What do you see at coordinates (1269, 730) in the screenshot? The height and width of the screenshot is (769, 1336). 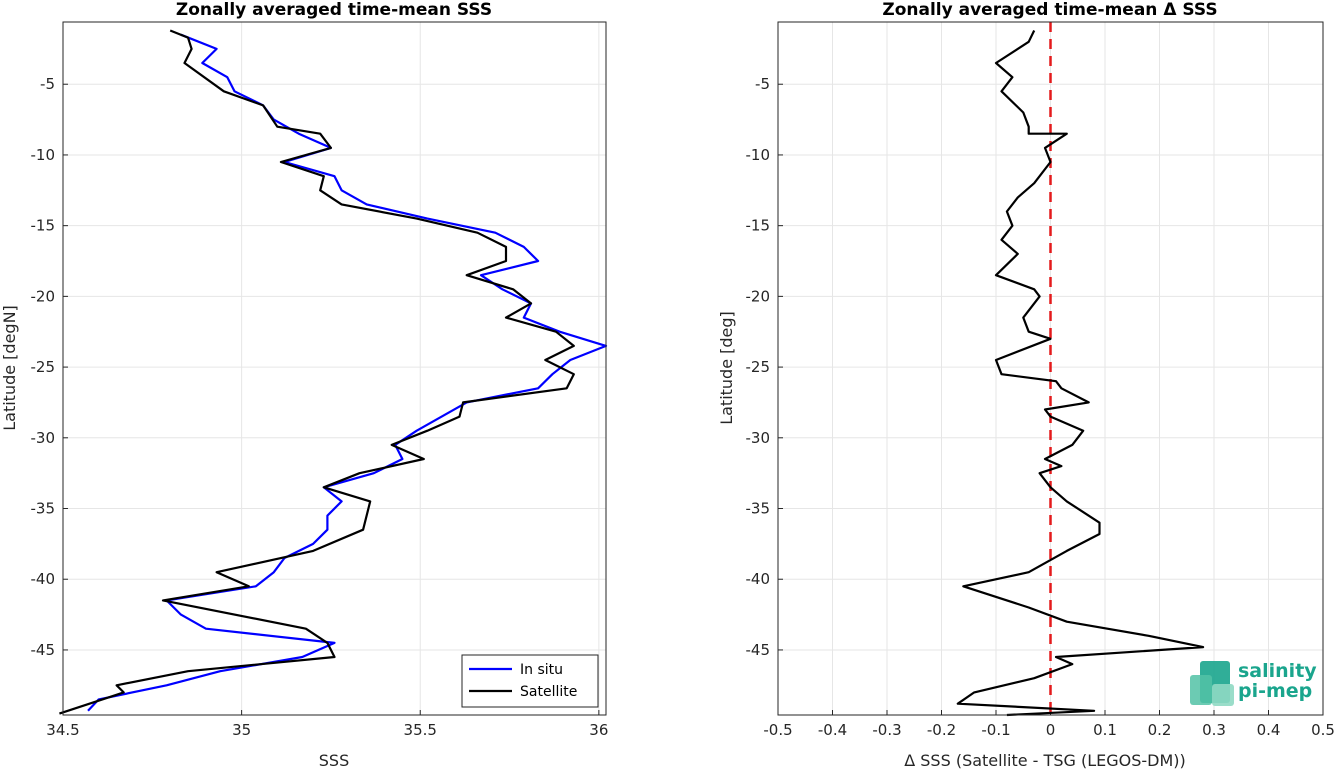 I see `x-tick-label: 0.4` at bounding box center [1269, 730].